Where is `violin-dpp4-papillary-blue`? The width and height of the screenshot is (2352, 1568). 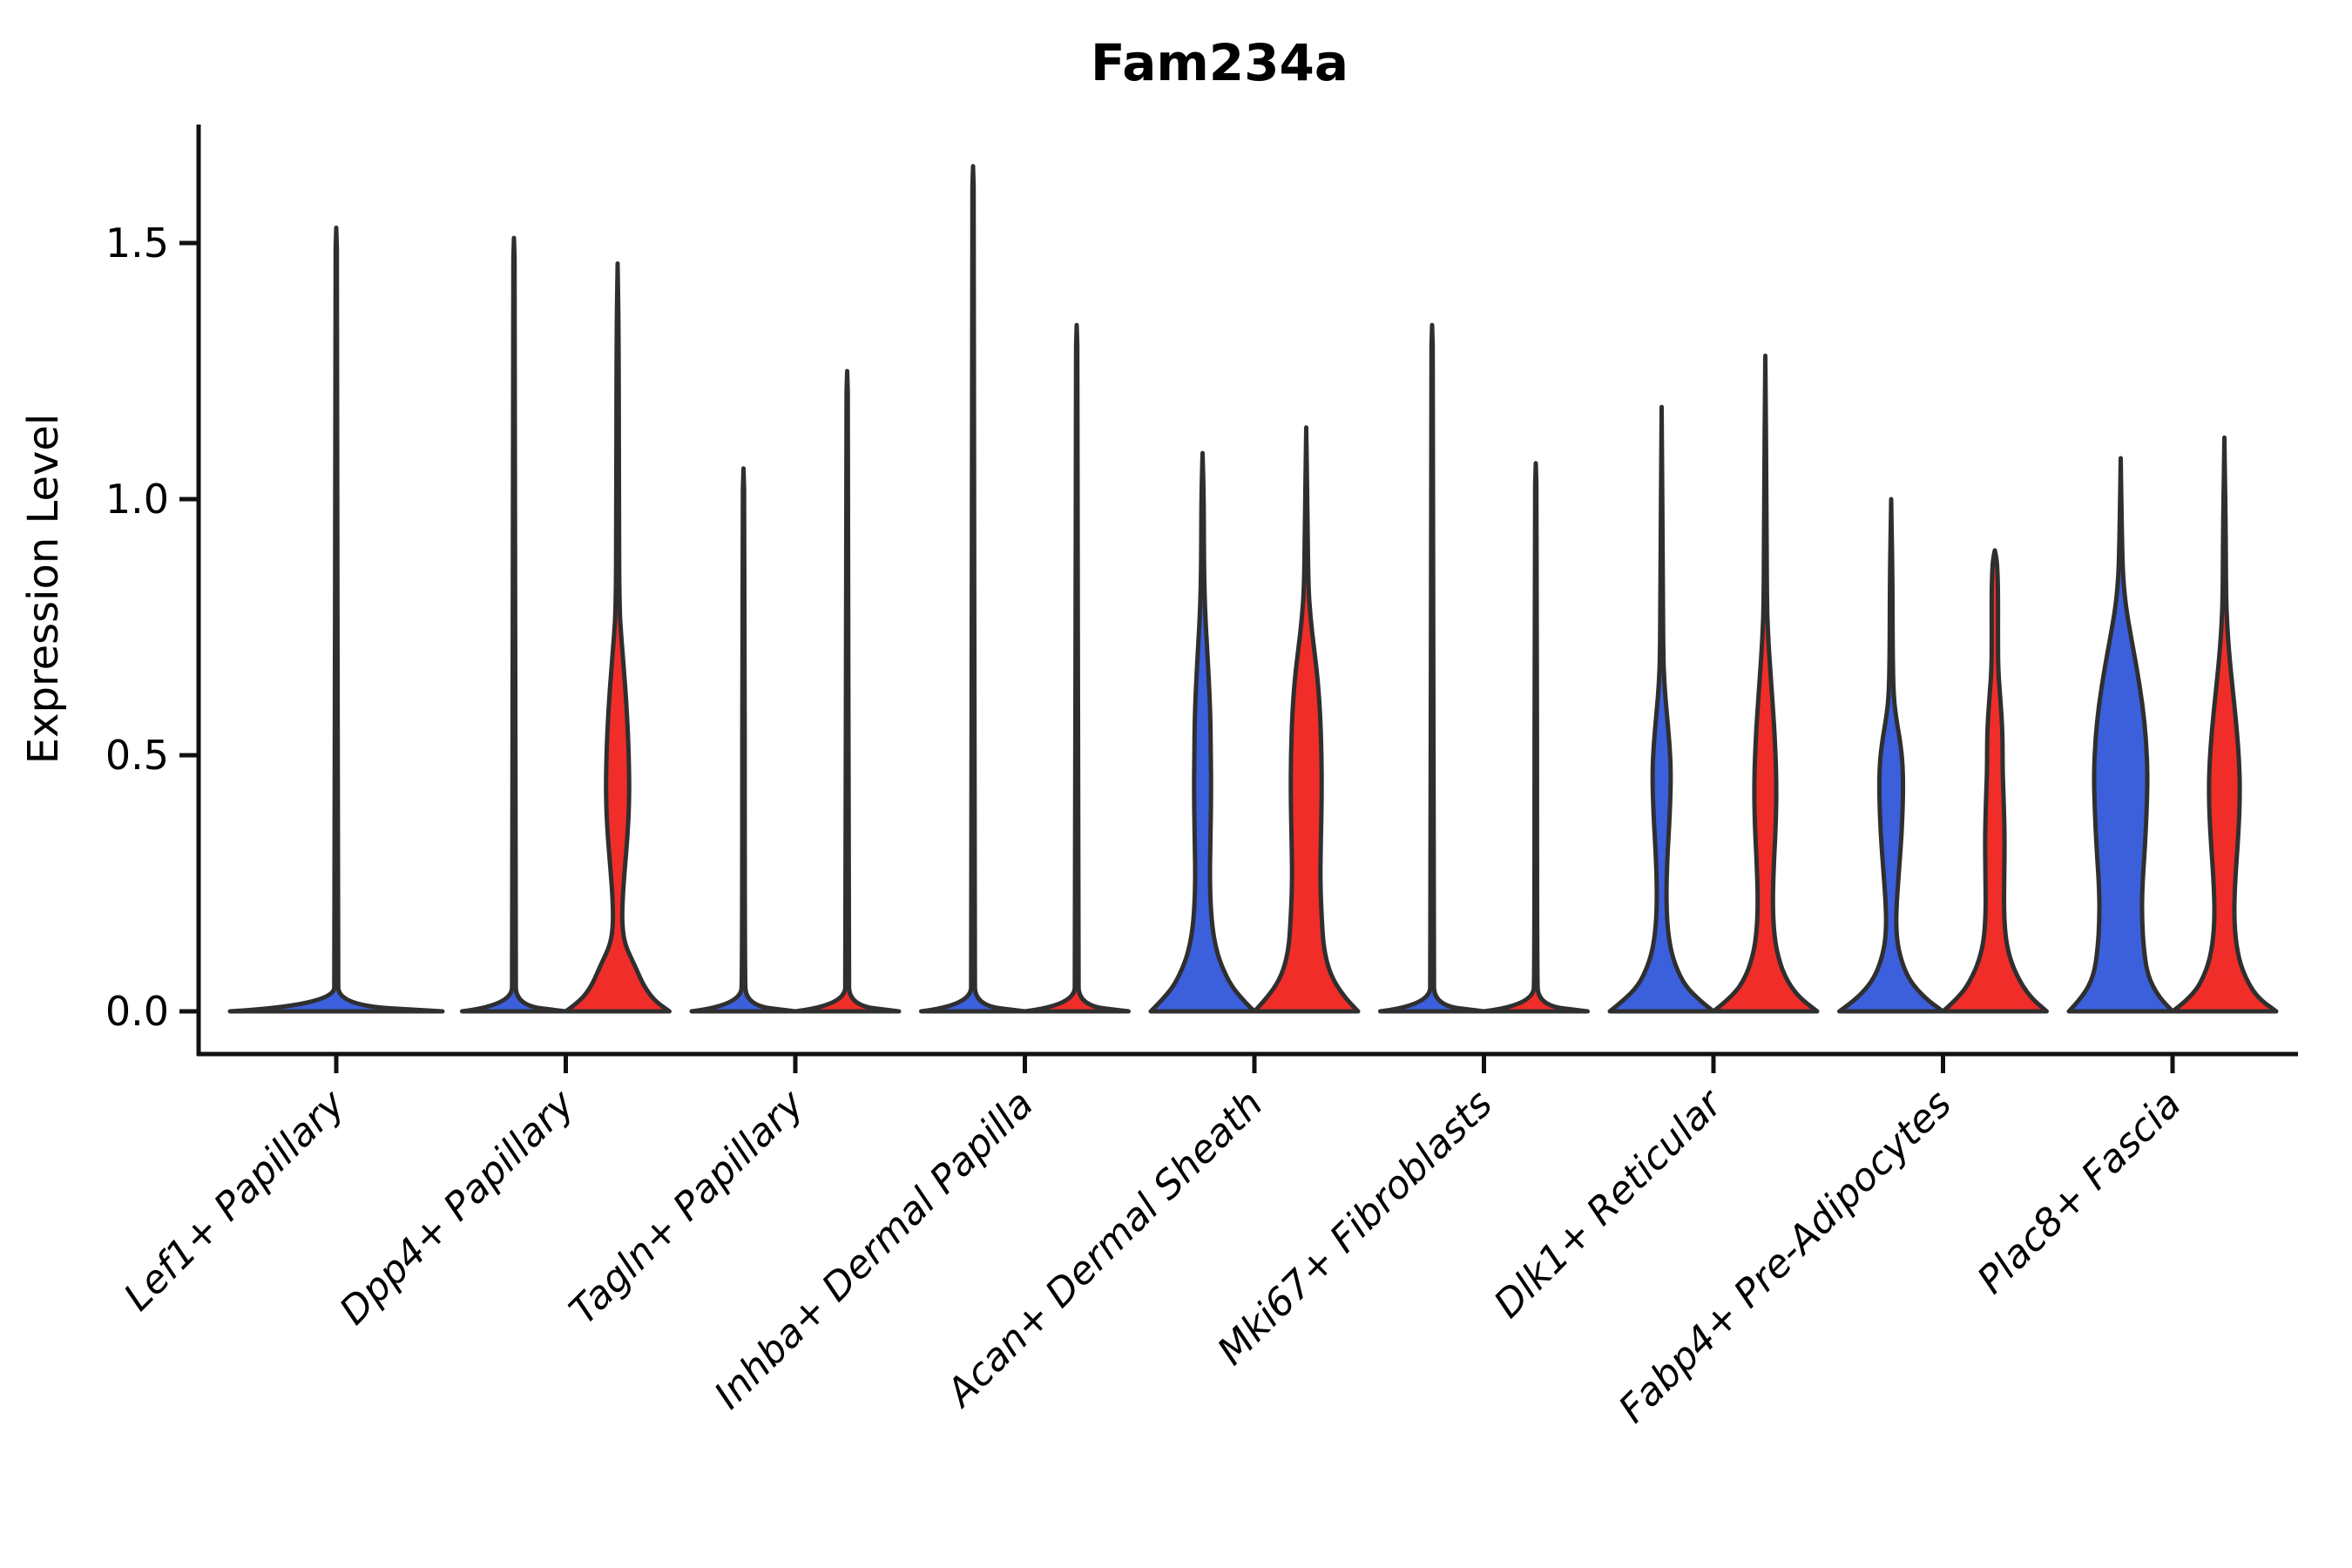 violin-dpp4-papillary-blue is located at coordinates (514, 624).